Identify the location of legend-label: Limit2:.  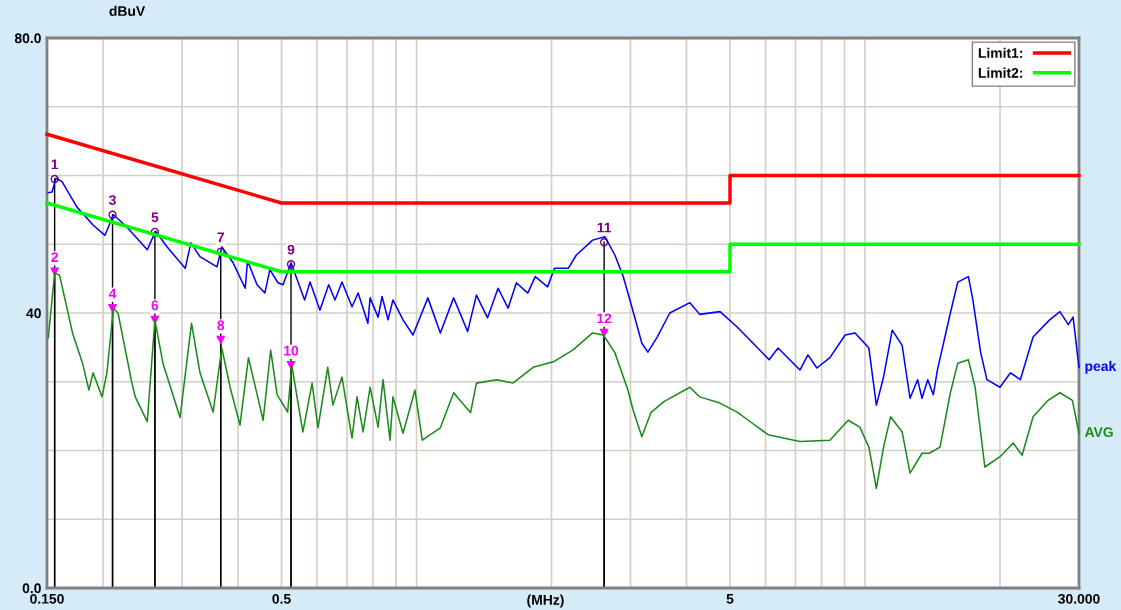
(1000, 72).